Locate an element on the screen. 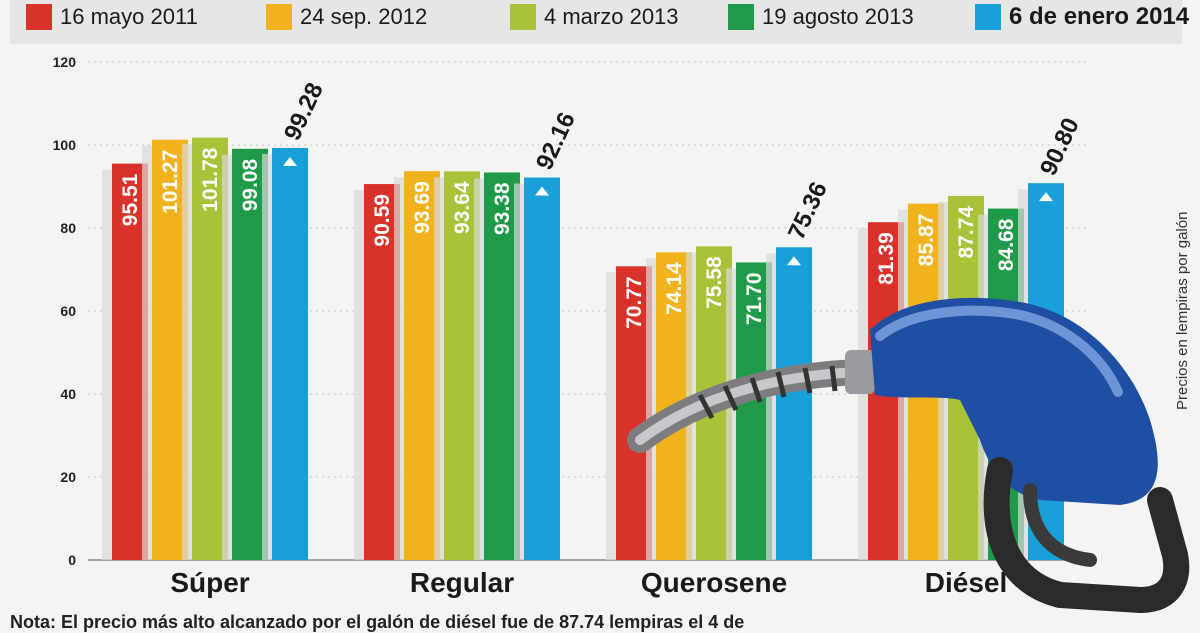 The image size is (1200, 633). legend-item: 6 de enero 2014 is located at coordinates (1082, 17).